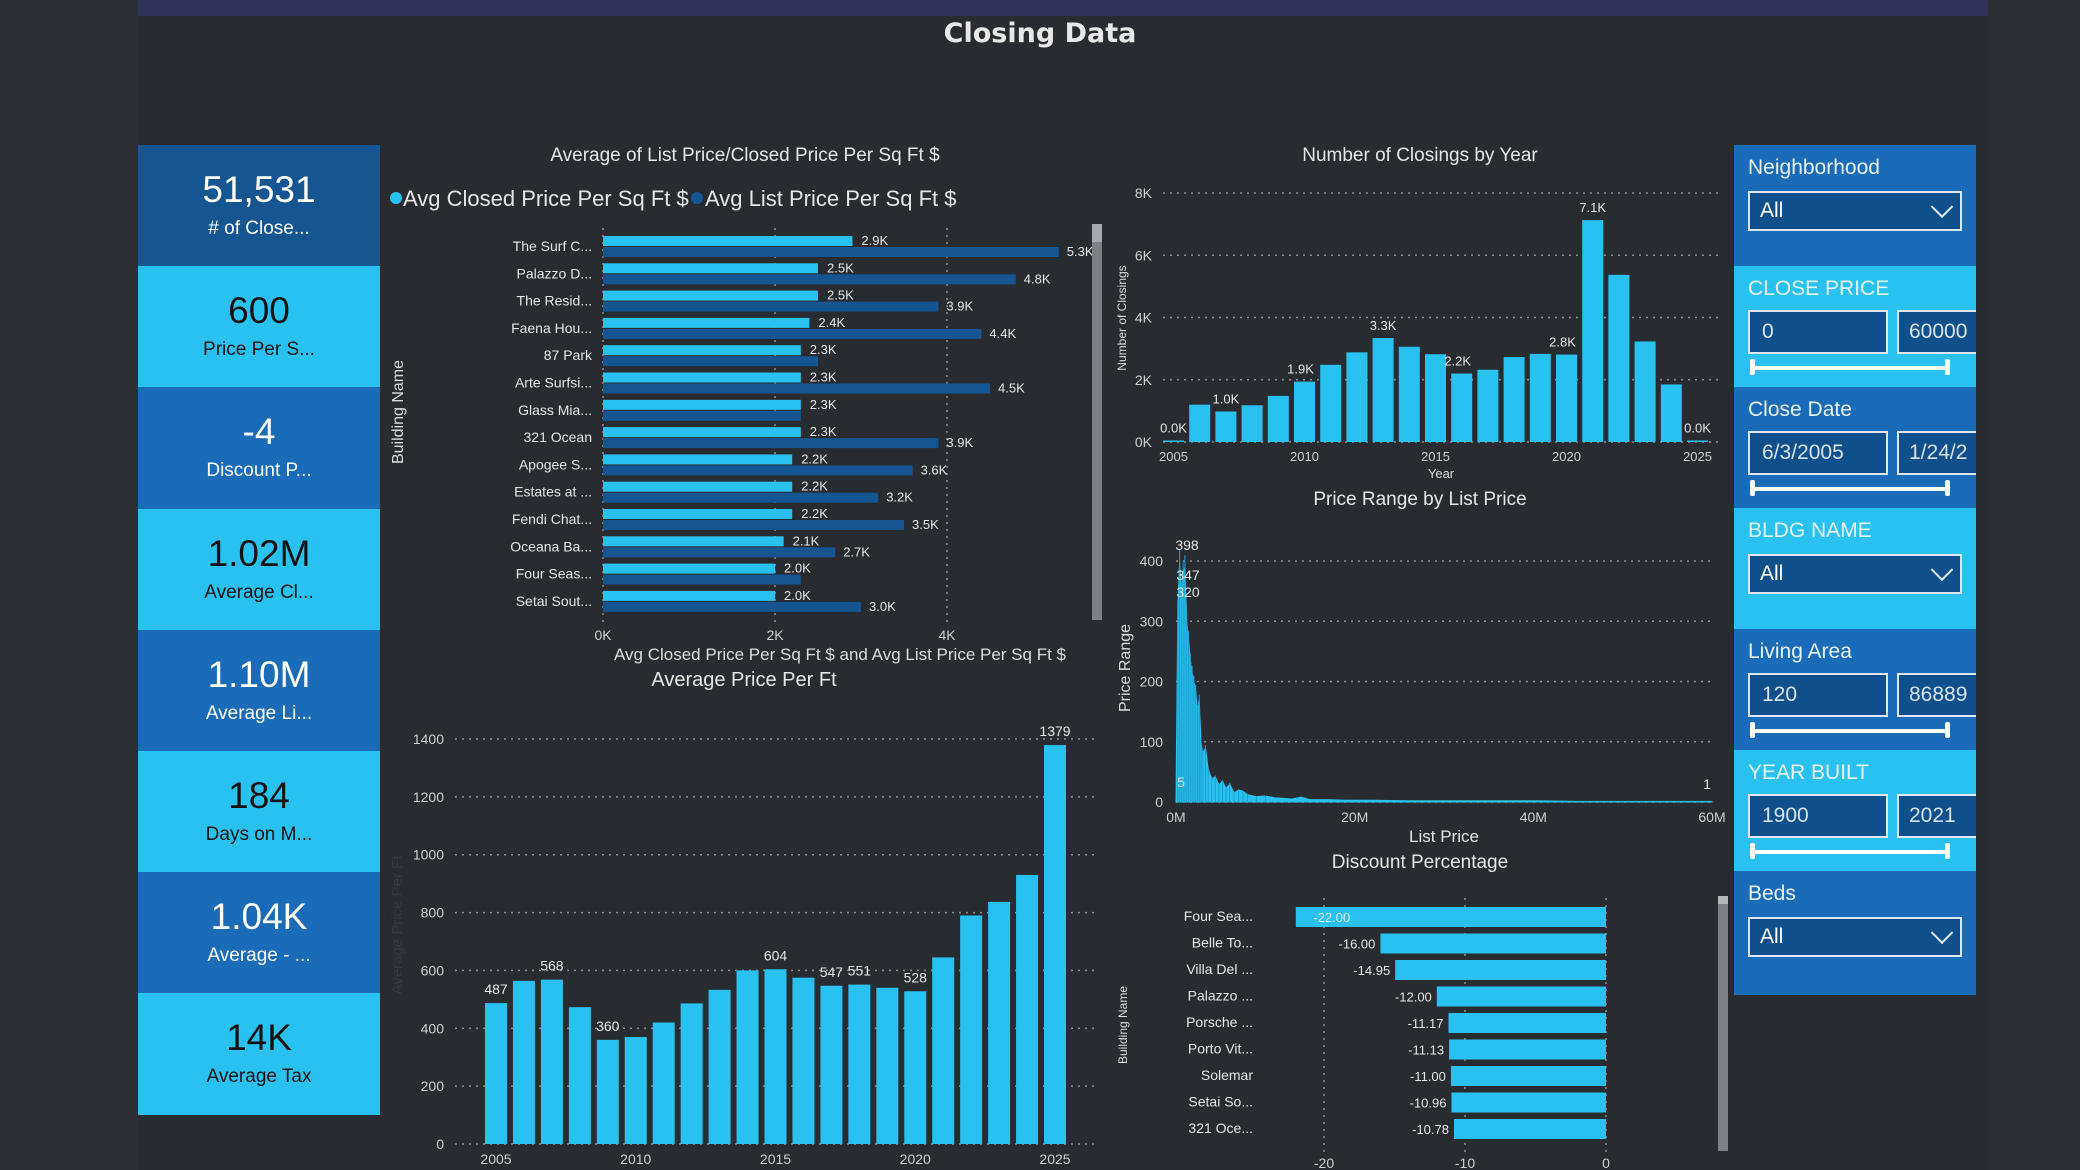 This screenshot has width=2080, height=1170. What do you see at coordinates (1942, 570) in the screenshot?
I see `chevron-down-icon` at bounding box center [1942, 570].